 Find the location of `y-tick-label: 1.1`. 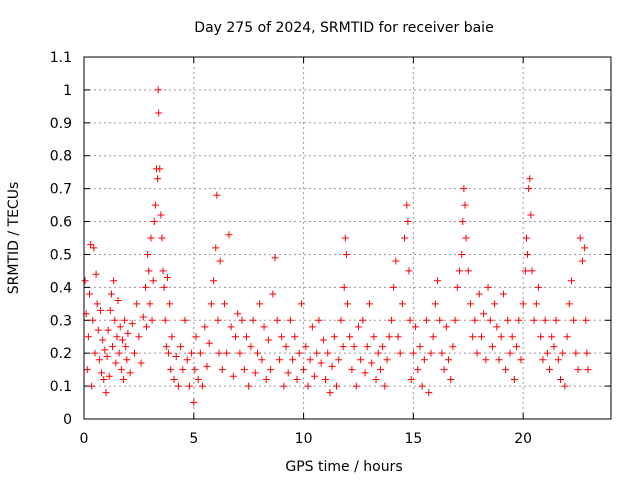

y-tick-label: 1.1 is located at coordinates (61, 58).